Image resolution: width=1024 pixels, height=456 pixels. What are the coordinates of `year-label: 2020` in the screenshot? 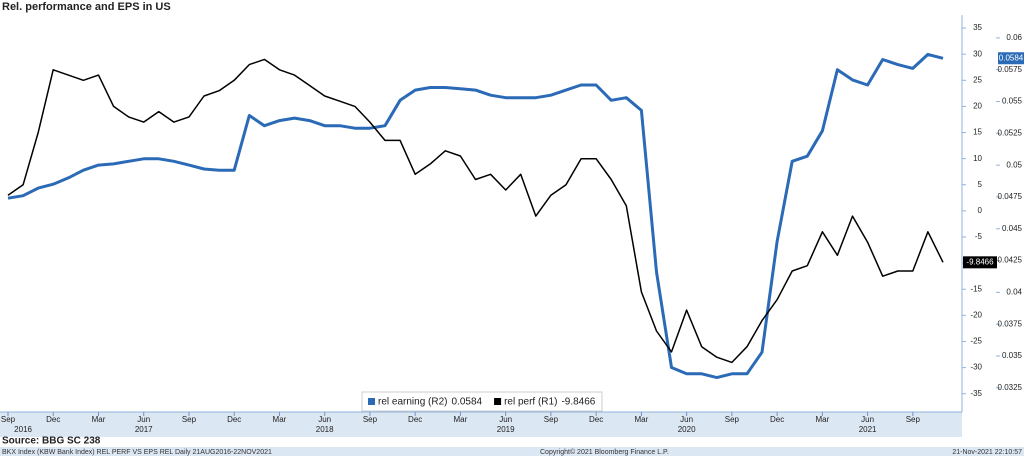 It's located at (687, 429).